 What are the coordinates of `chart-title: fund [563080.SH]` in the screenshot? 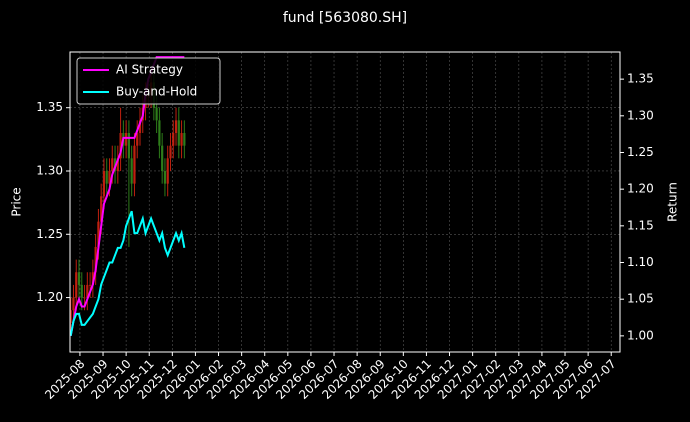 It's located at (345, 18).